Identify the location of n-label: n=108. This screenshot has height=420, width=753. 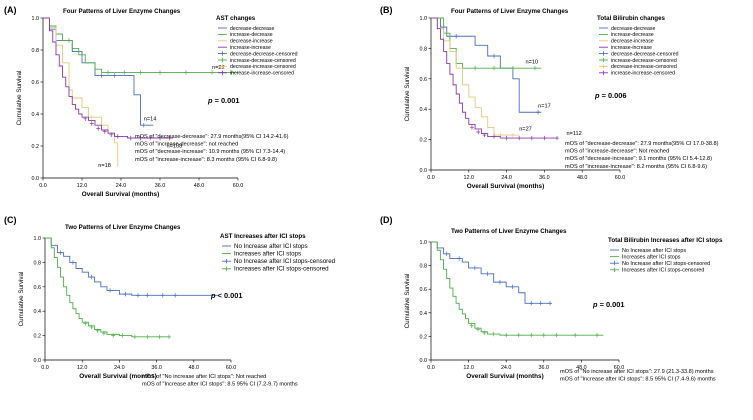
(175, 147).